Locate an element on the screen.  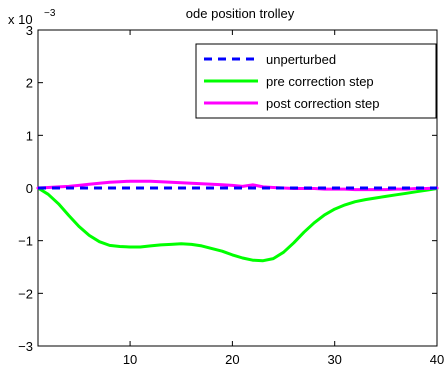
y-scale-label: x 10 is located at coordinates (20, 19).